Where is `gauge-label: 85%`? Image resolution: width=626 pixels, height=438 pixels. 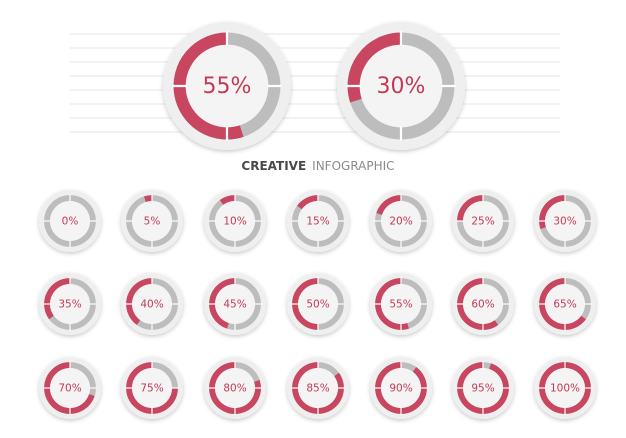
gauge-label: 85% is located at coordinates (317, 389).